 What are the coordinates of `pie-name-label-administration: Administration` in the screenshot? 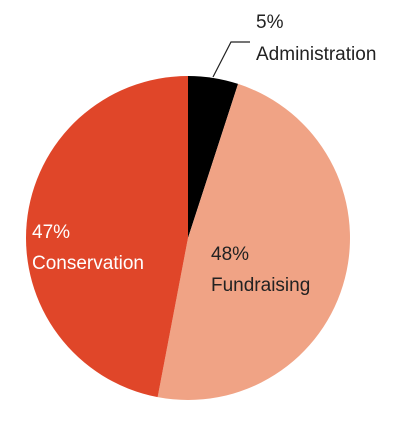 It's located at (316, 54).